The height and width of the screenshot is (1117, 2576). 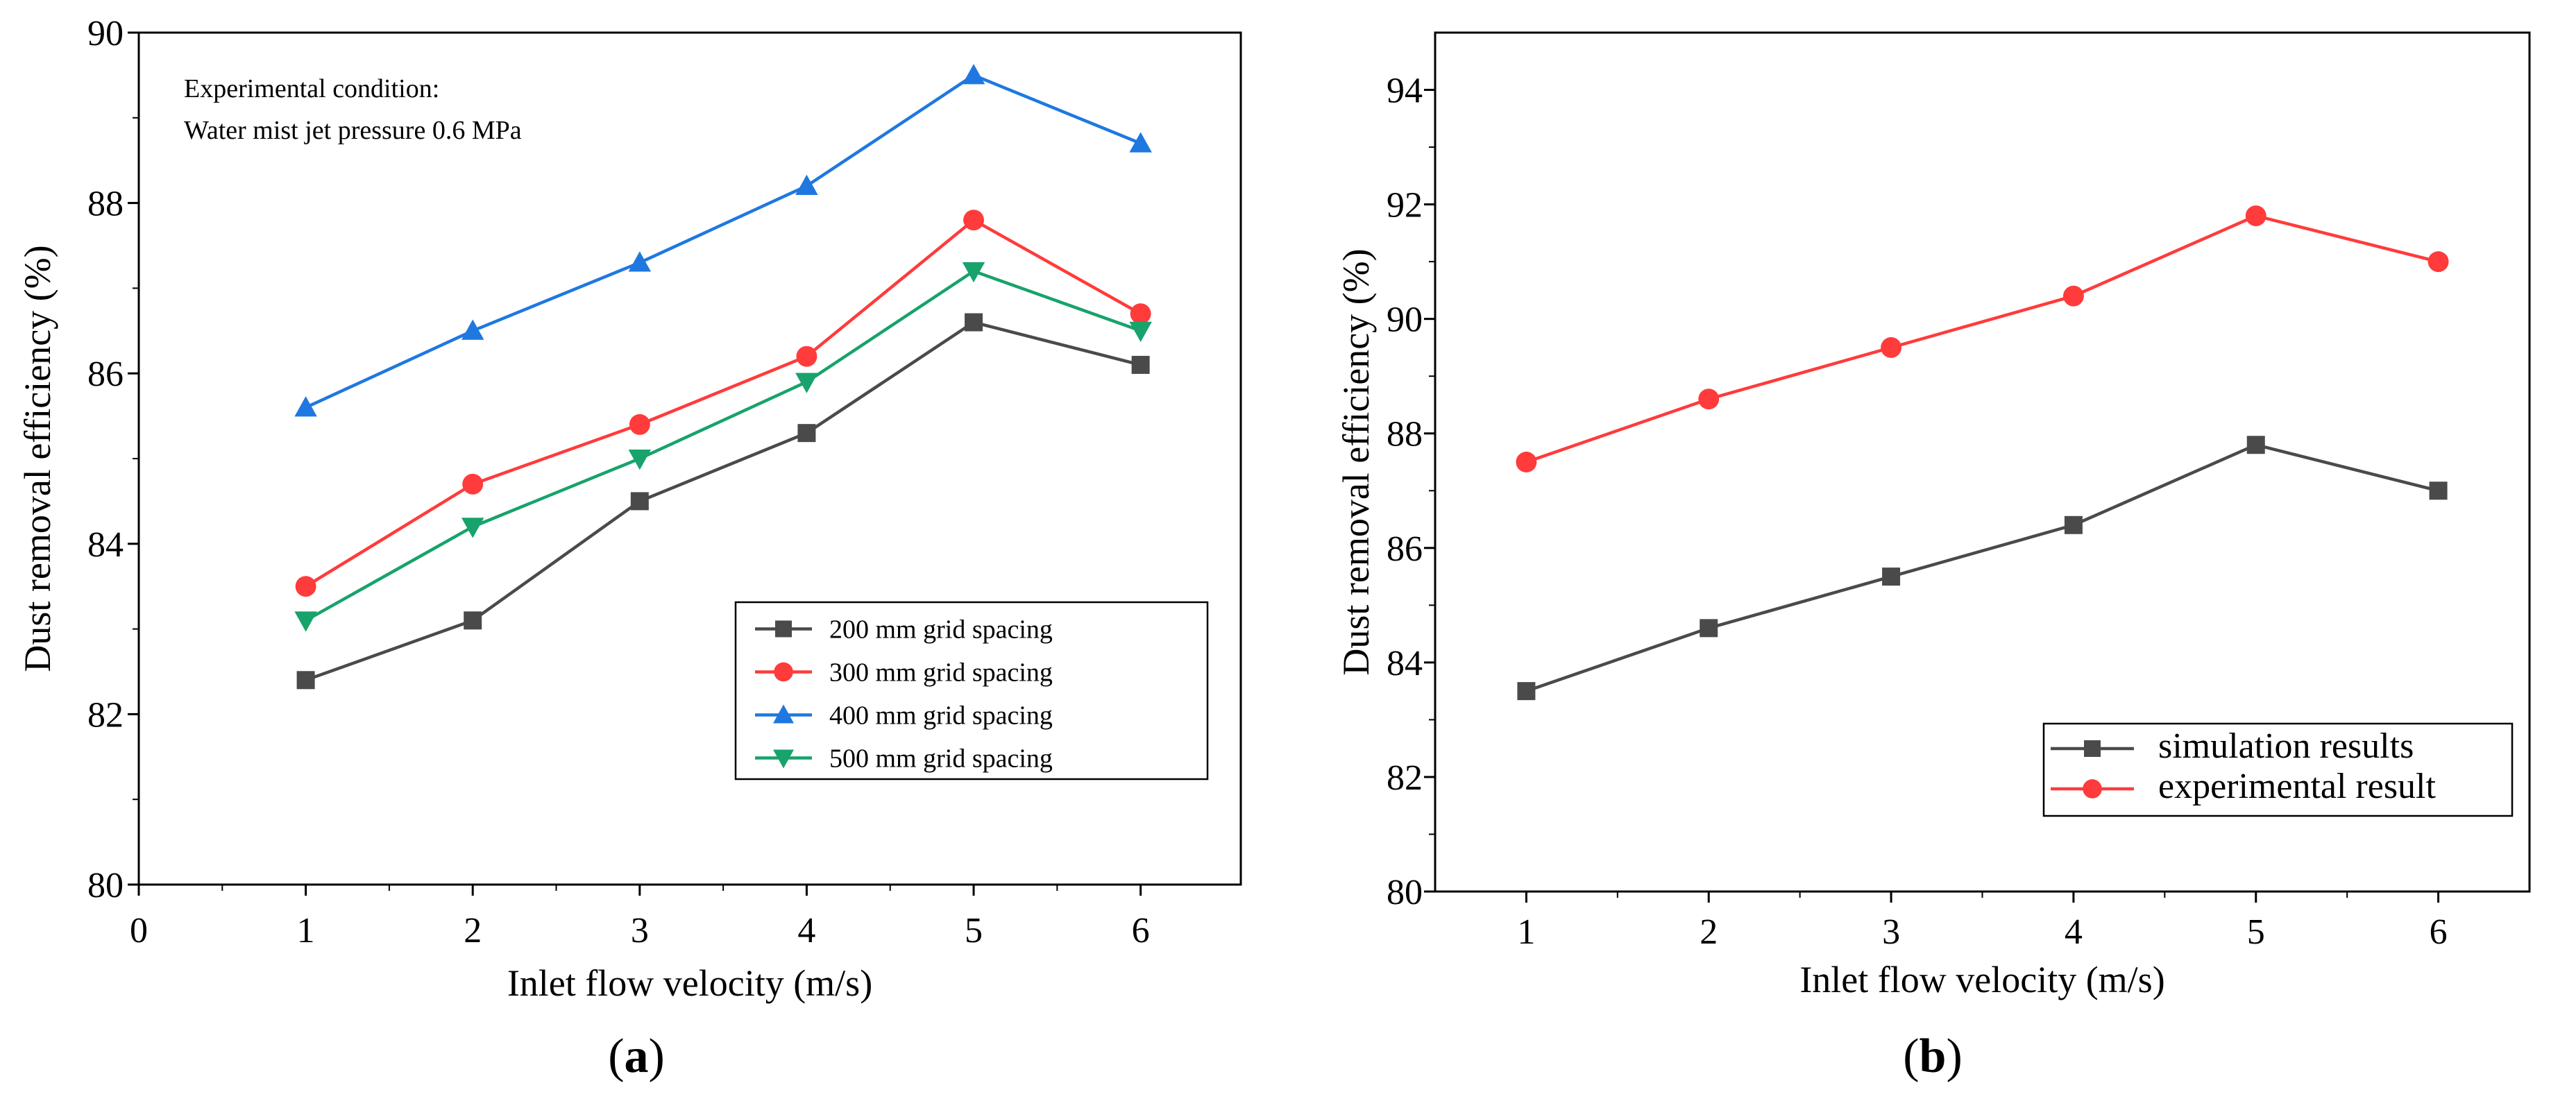 I want to click on legend-label: 500 mm grid spacing, so click(x=941, y=759).